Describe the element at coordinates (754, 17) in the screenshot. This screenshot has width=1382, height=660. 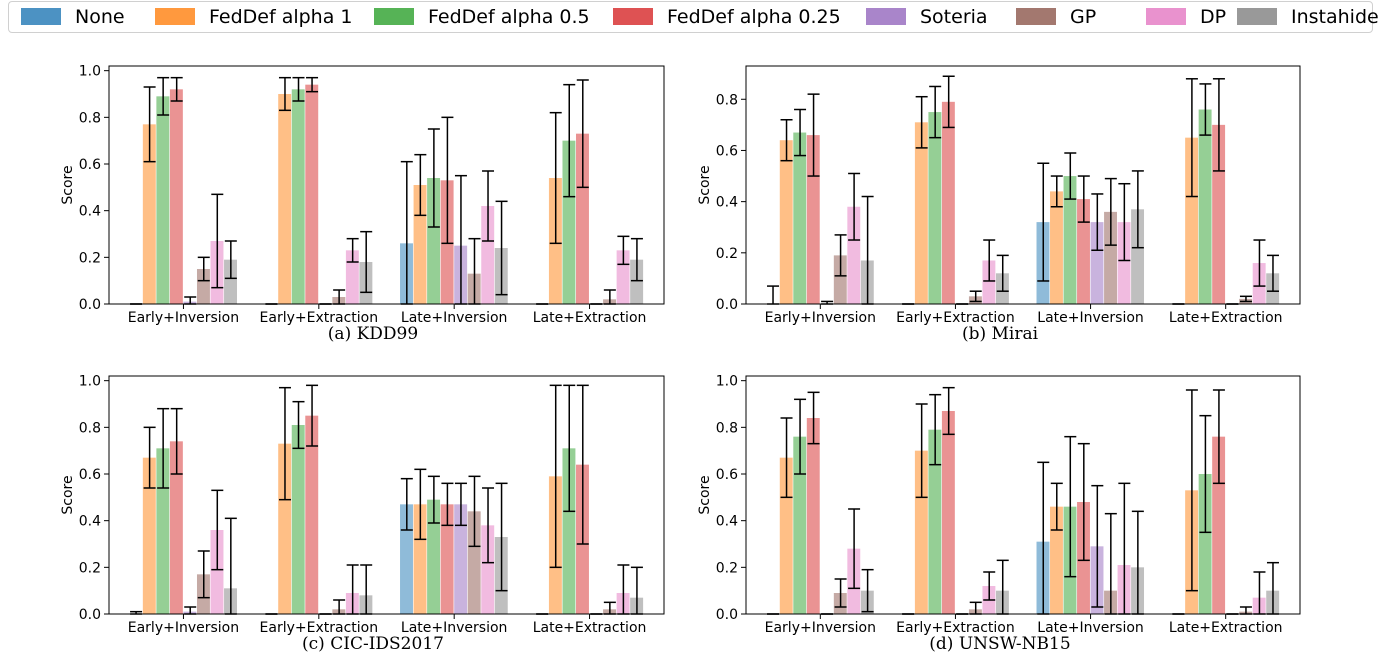
I see `legend-label: FedDef alpha 0.25` at that location.